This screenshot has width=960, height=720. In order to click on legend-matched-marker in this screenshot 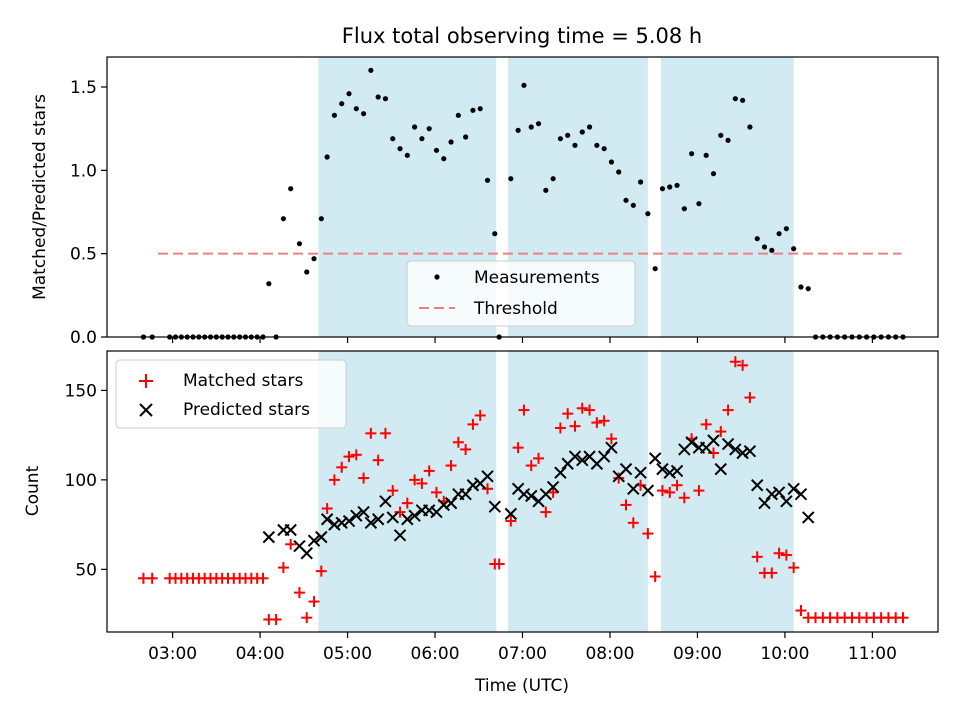, I will do `click(146, 381)`.